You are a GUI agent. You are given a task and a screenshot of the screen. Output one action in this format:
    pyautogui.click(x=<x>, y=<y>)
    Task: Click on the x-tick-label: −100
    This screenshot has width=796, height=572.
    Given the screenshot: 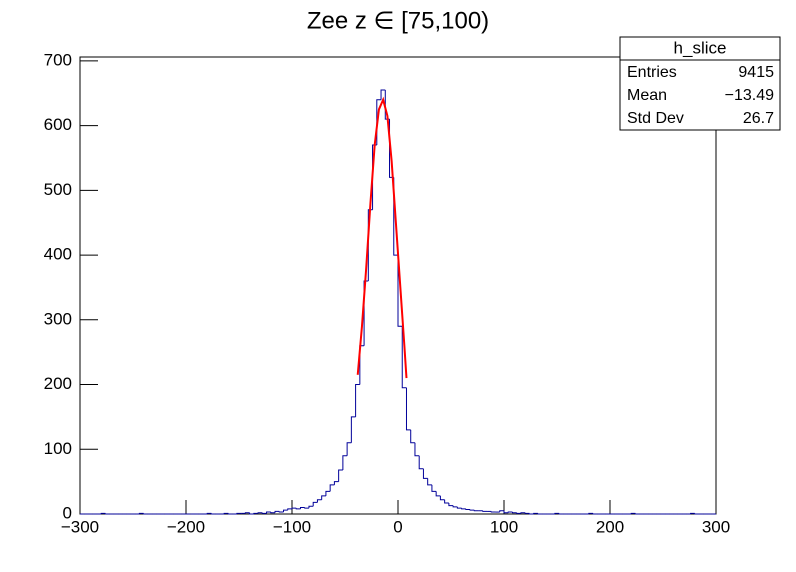 What is the action you would take?
    pyautogui.click(x=292, y=526)
    